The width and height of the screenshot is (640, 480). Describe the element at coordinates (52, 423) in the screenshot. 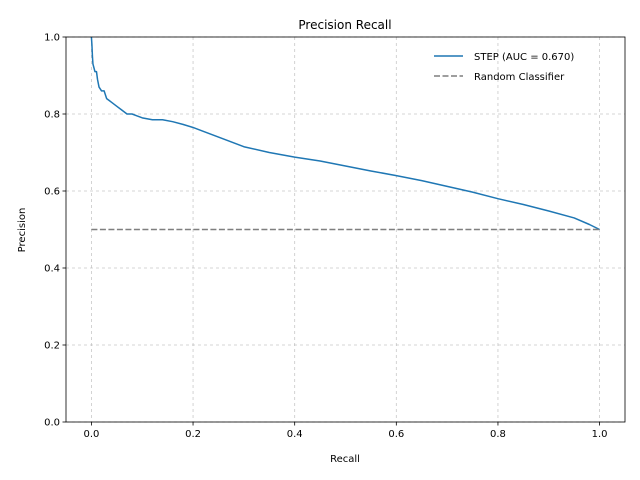

I see `y-tick-label: 0.0` at that location.